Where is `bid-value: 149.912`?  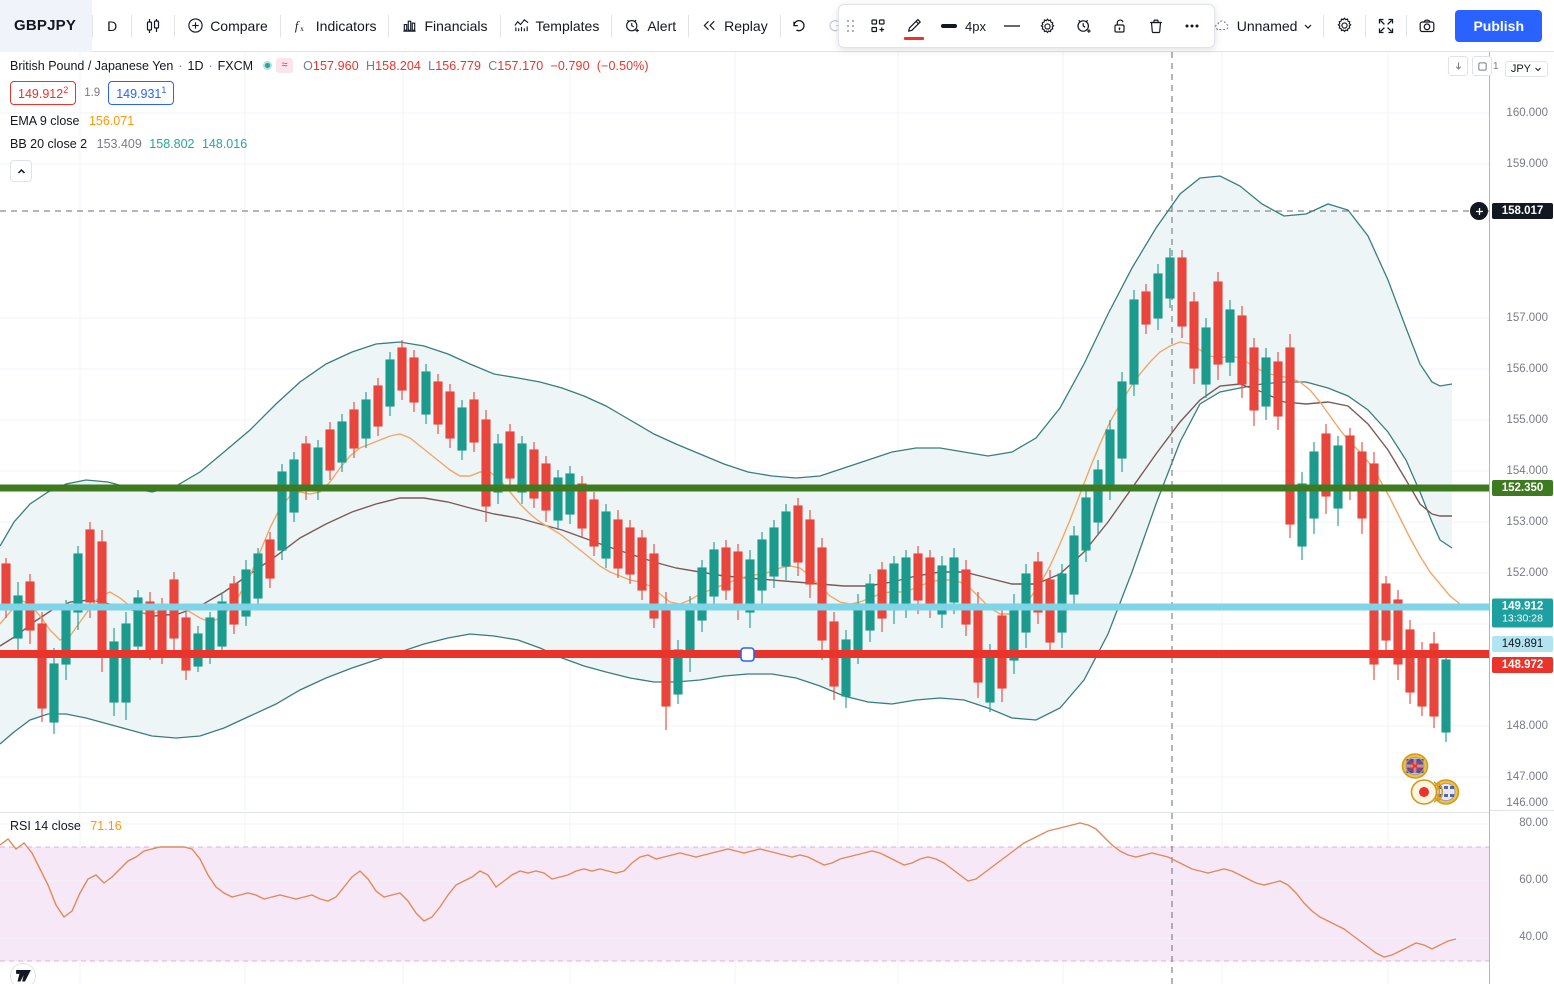 bid-value: 149.912 is located at coordinates (41, 94).